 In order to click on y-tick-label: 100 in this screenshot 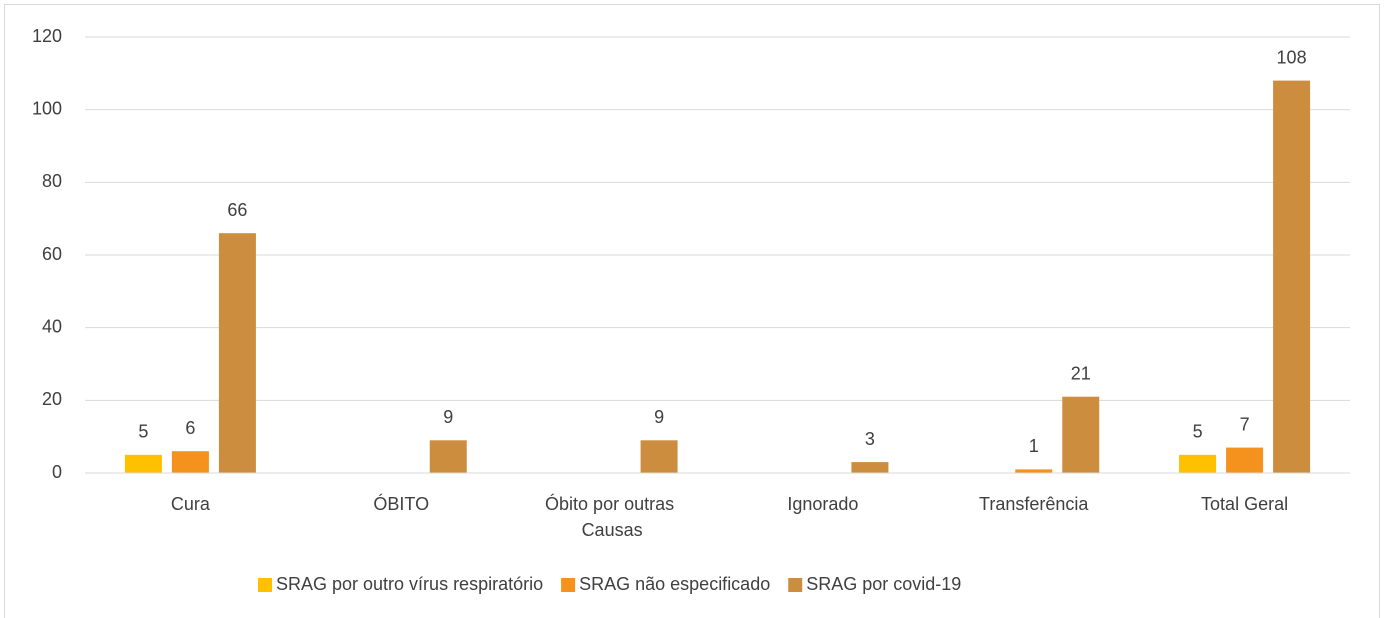, I will do `click(47, 108)`.